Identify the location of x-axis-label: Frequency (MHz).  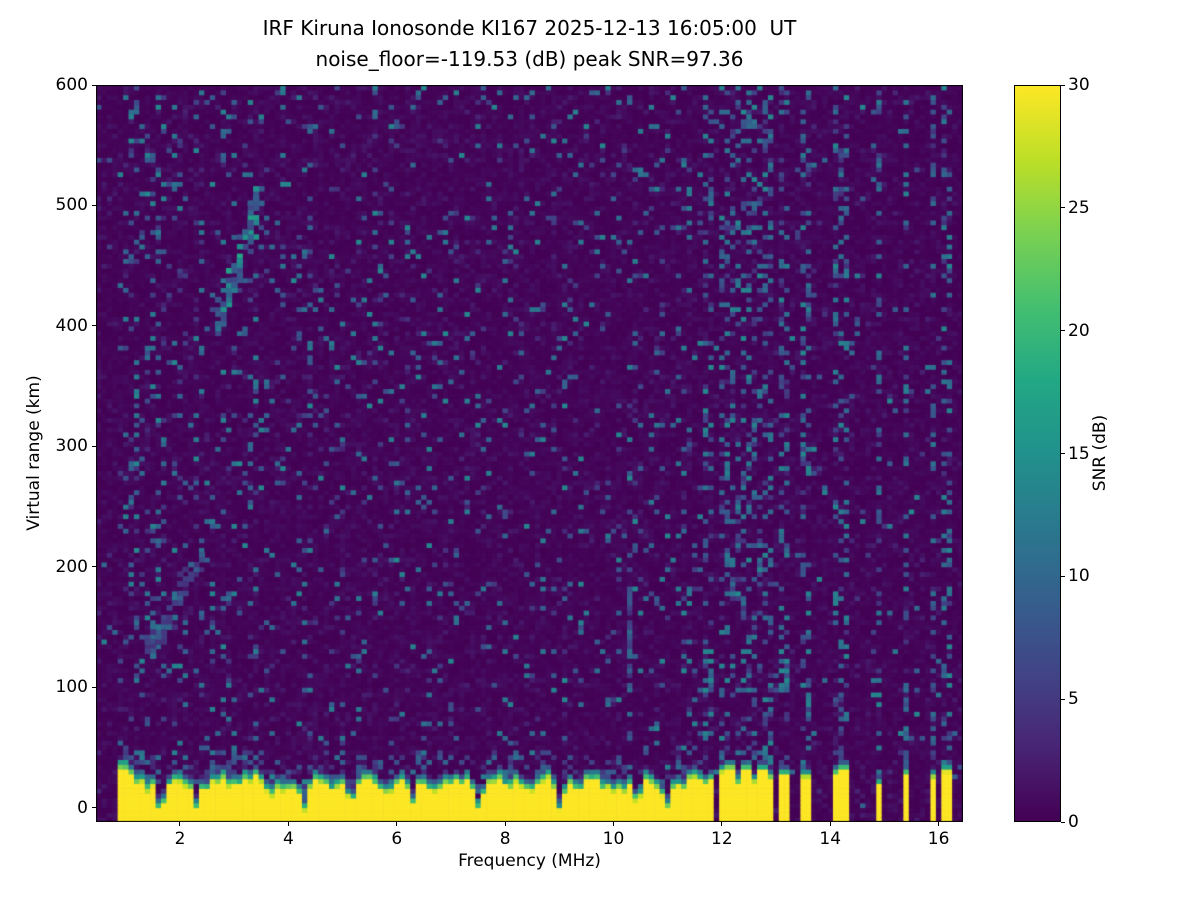
(529, 861).